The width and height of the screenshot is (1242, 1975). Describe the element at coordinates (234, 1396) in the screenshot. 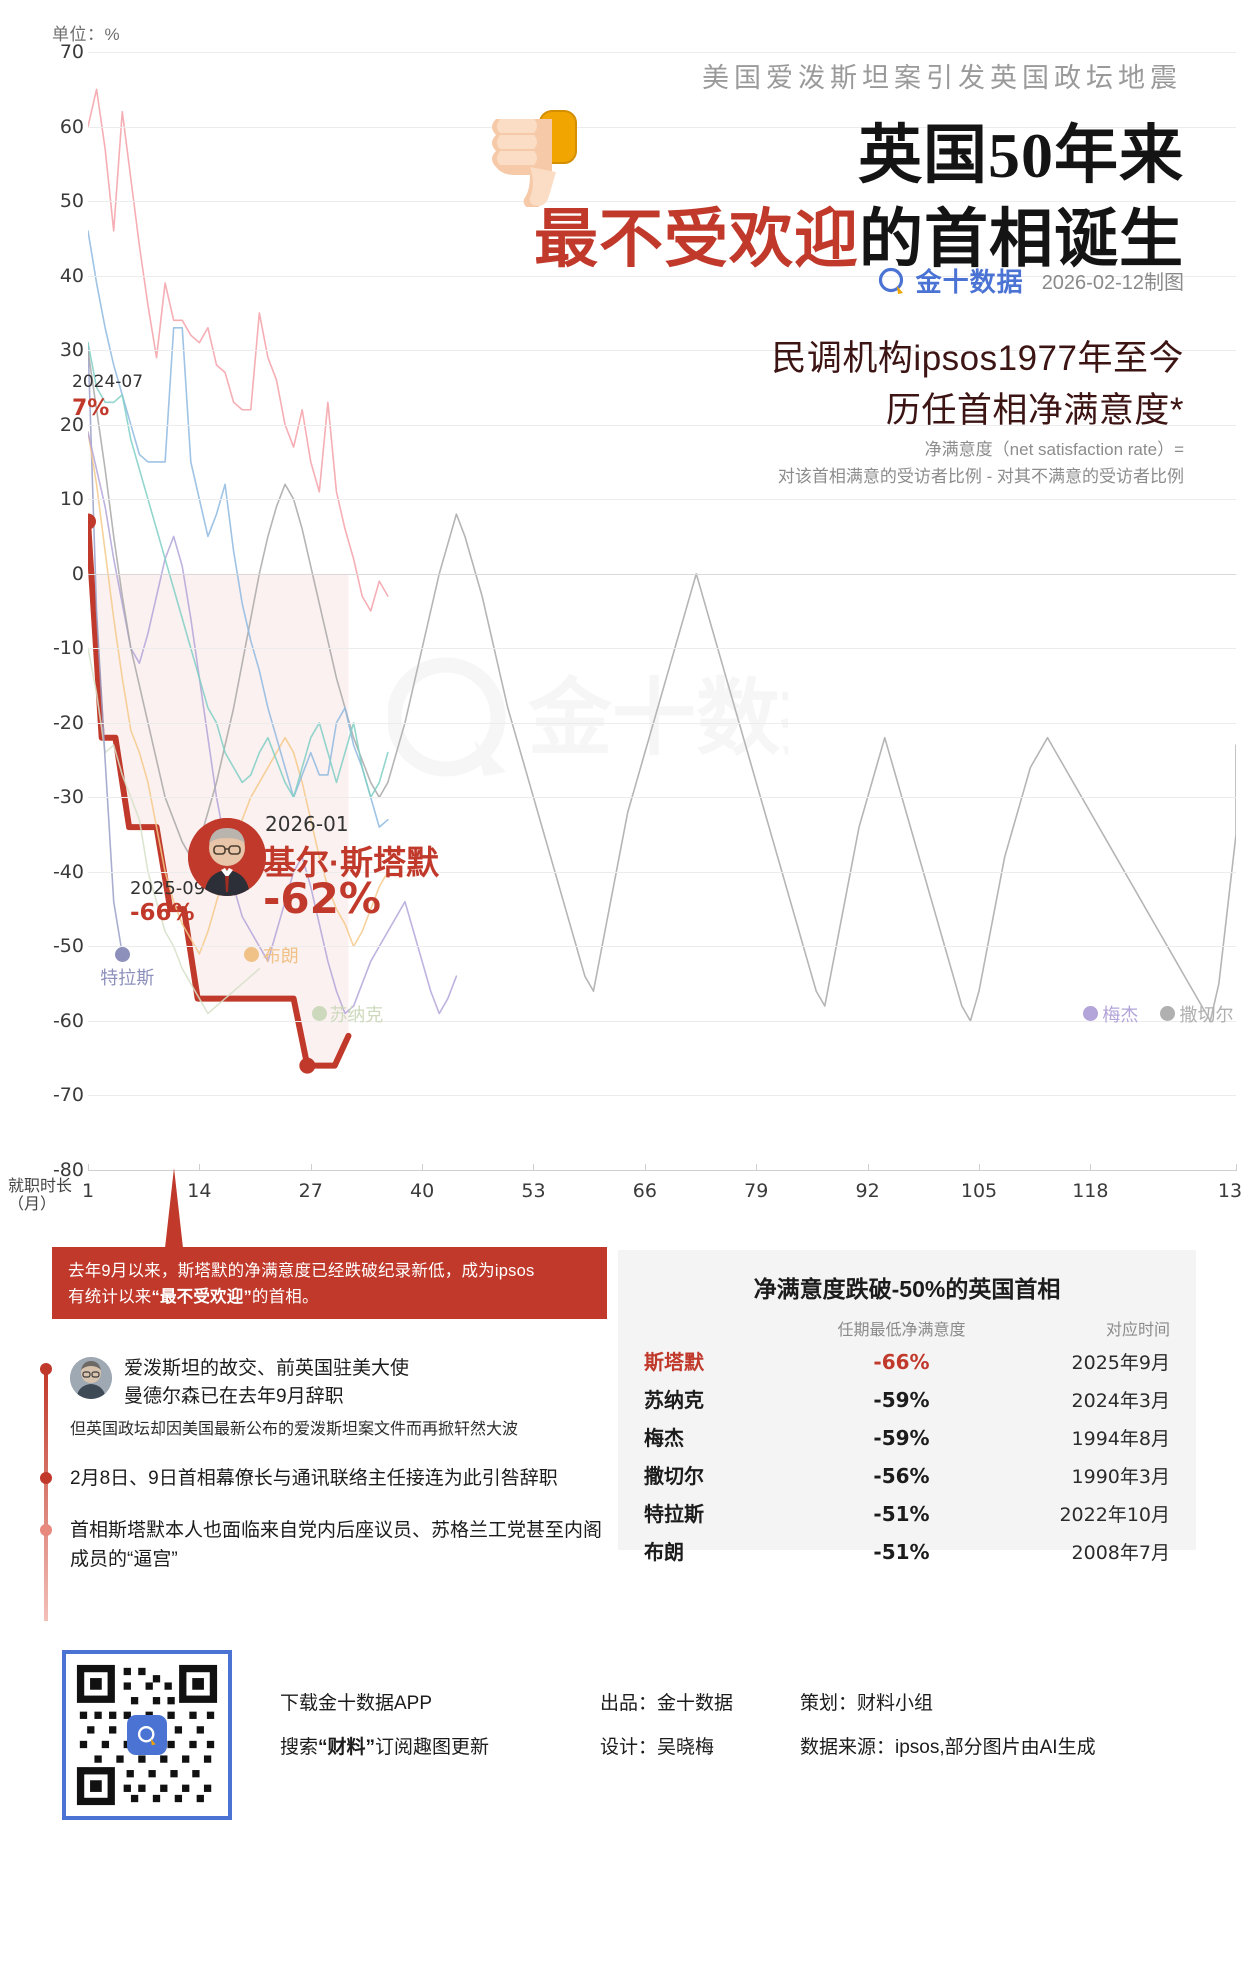

I see `bullet-head-line-2: 曼德尔森已在去年9月辞职` at that location.